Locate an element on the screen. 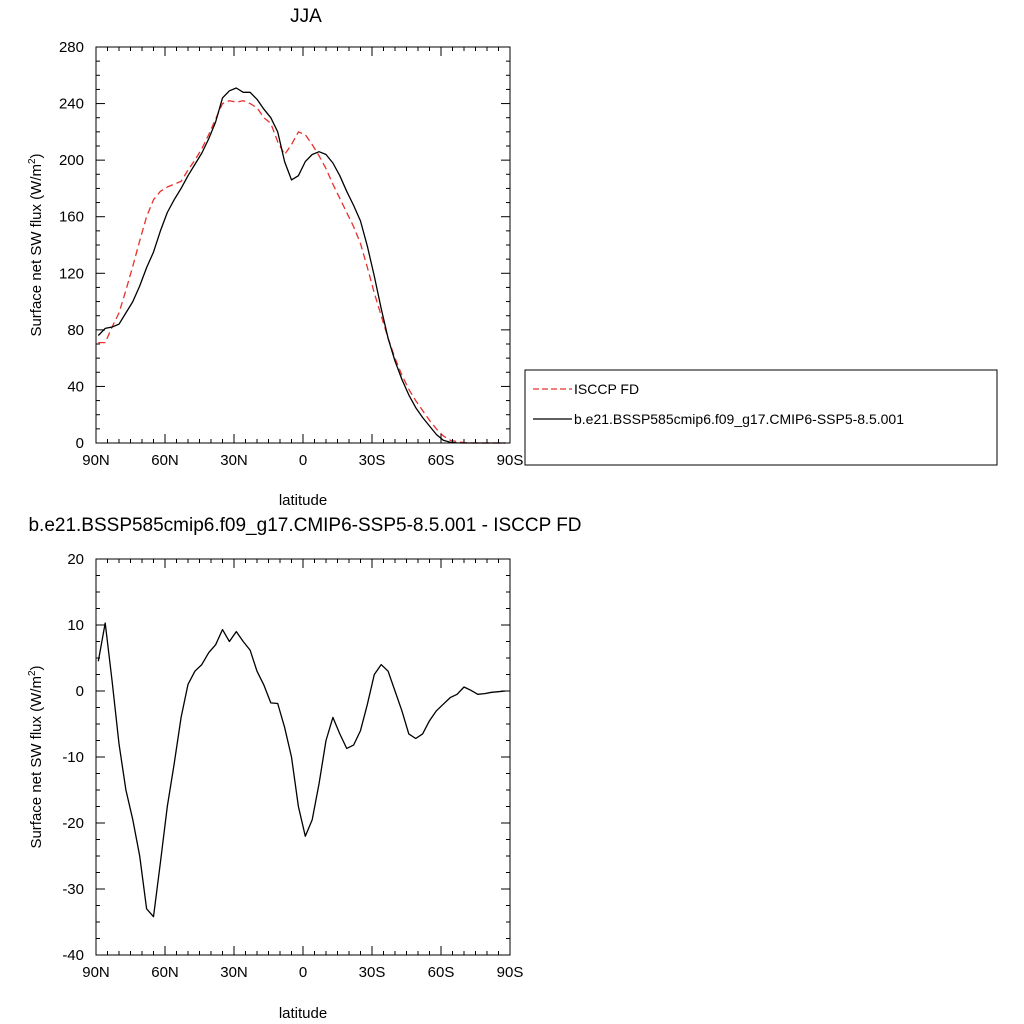 The width and height of the screenshot is (1024, 1024). bottom-chart-ytick-label: 20 is located at coordinates (75, 559).